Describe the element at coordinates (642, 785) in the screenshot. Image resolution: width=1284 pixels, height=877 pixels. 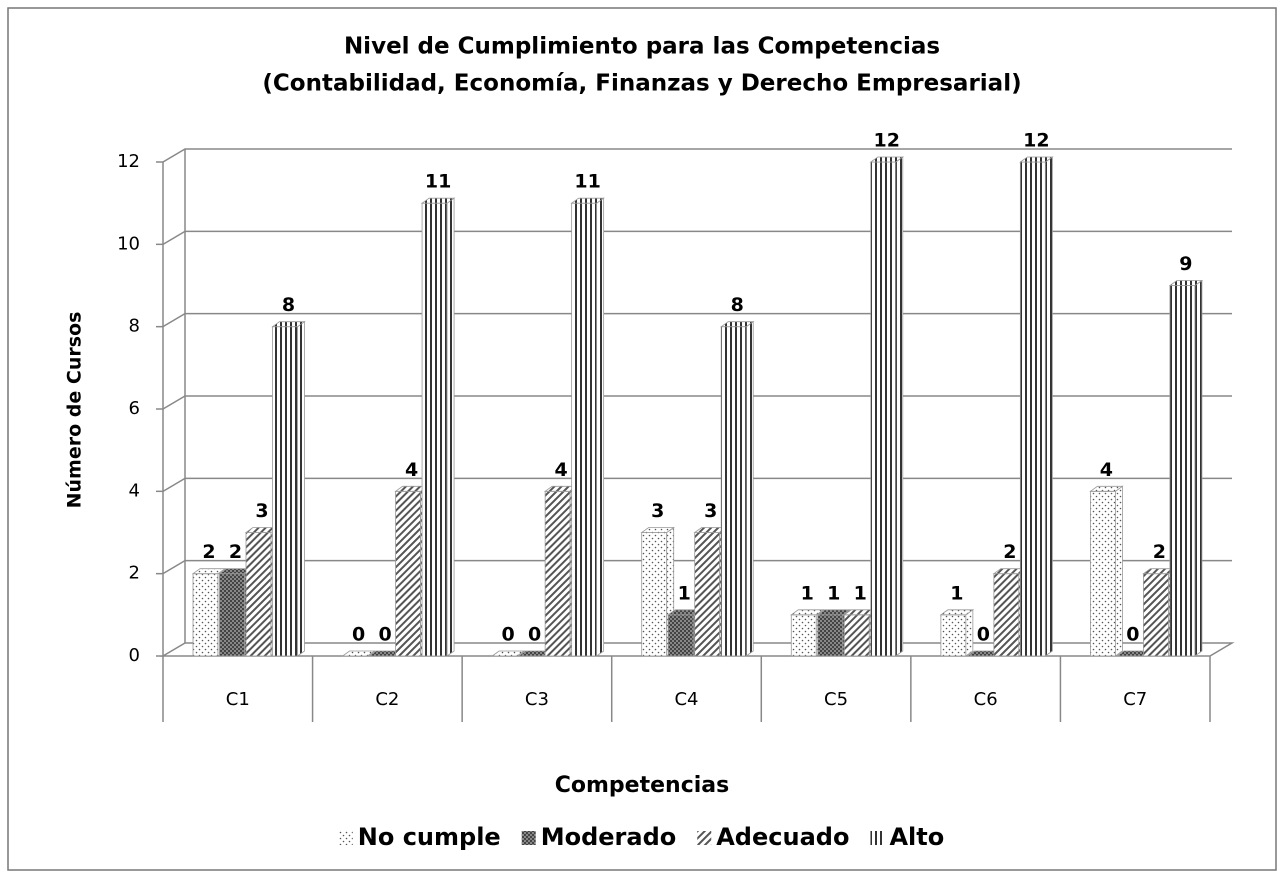
I see `x-axis-title: Competencias` at that location.